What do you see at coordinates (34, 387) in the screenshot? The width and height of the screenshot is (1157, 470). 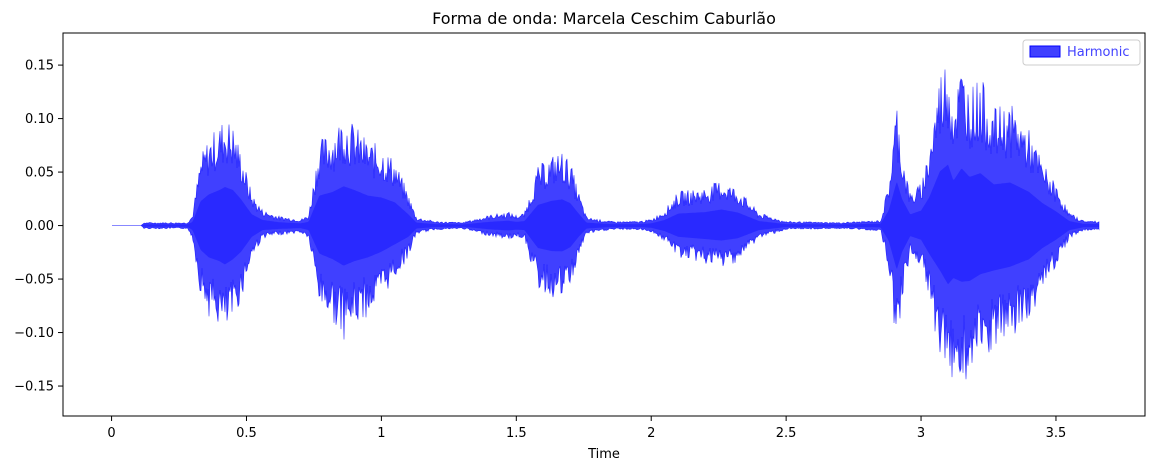 I see `y-tick-label: −0.15` at bounding box center [34, 387].